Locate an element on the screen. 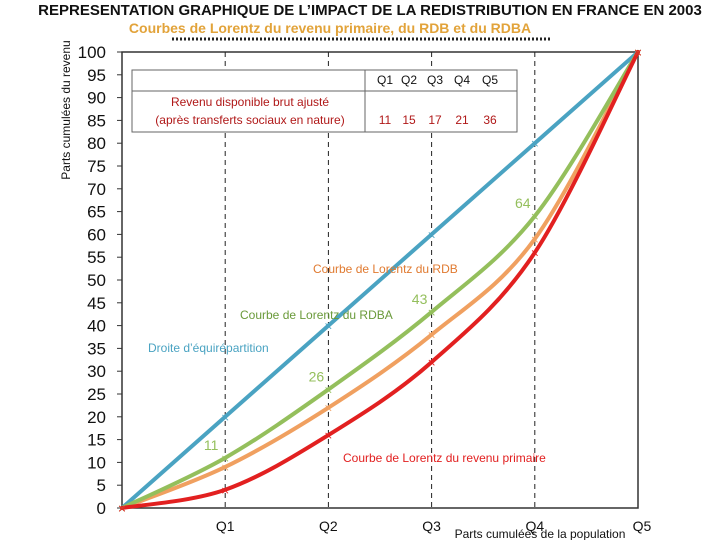 This screenshot has width=720, height=540. y-tick-label: 50 is located at coordinates (96, 280).